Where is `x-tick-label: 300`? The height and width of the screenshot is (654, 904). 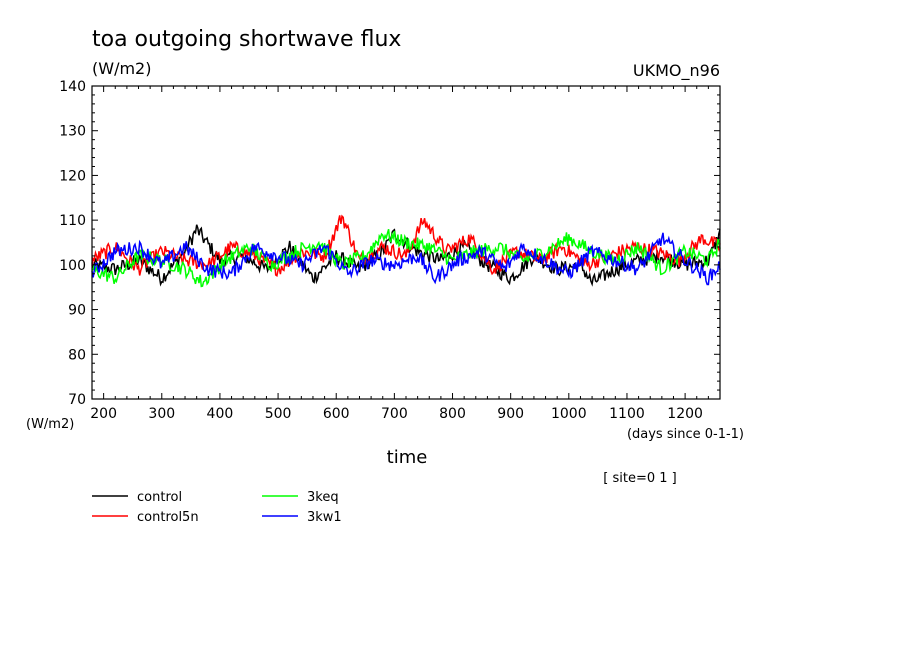 x-tick-label: 300 is located at coordinates (161, 414).